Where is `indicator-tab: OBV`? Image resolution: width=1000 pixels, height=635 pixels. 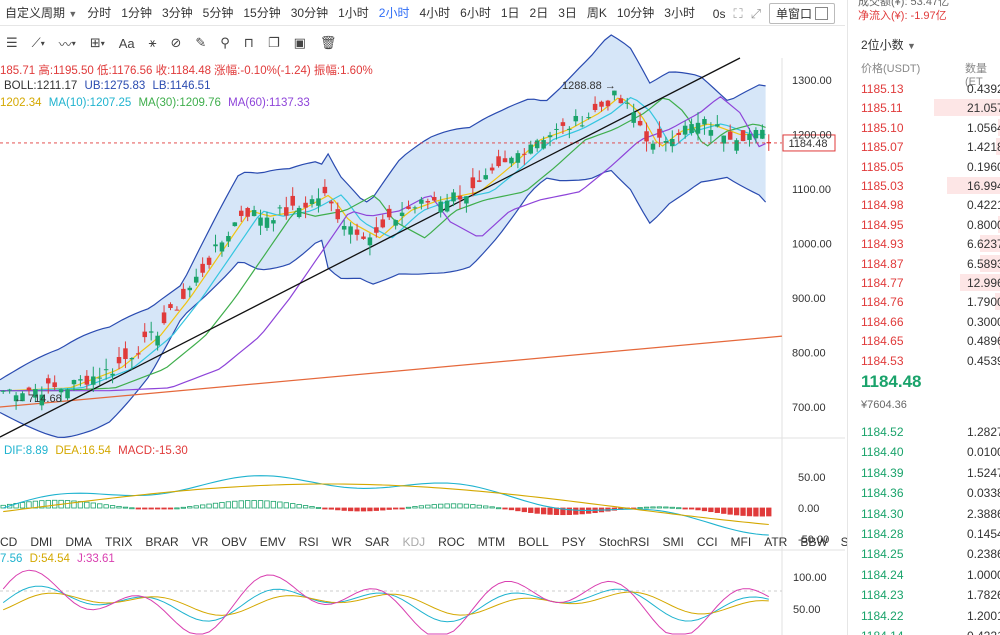 indicator-tab: OBV is located at coordinates (234, 542).